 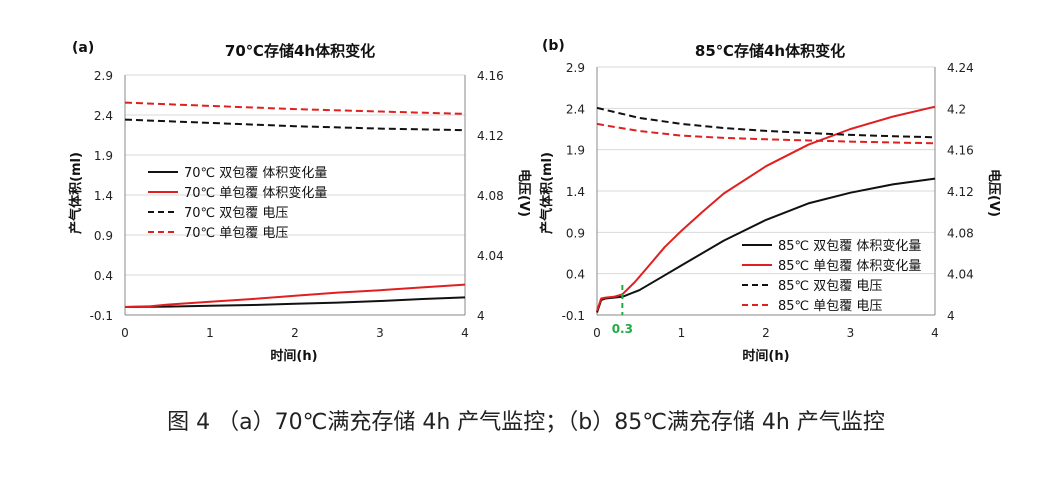 What do you see at coordinates (83, 48) in the screenshot?
I see `panel-label-a: (a)` at bounding box center [83, 48].